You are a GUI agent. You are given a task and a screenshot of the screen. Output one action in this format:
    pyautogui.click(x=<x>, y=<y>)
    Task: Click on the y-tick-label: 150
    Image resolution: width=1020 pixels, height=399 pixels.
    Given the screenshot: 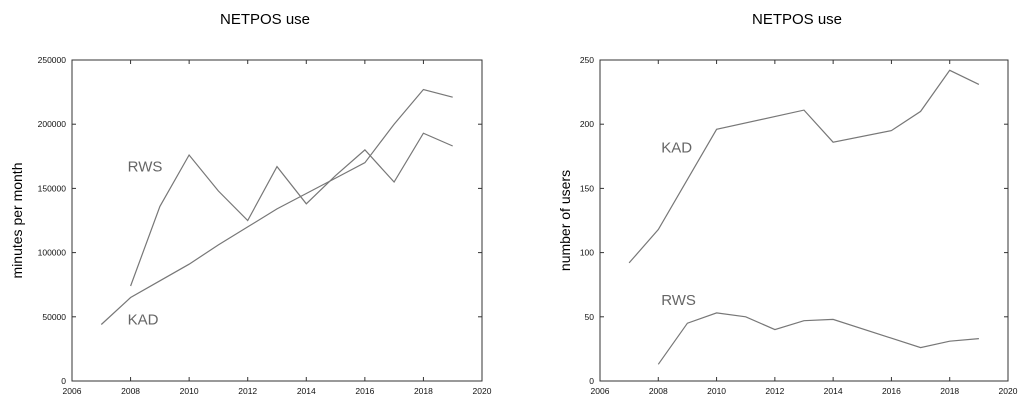 What is the action you would take?
    pyautogui.click(x=587, y=188)
    